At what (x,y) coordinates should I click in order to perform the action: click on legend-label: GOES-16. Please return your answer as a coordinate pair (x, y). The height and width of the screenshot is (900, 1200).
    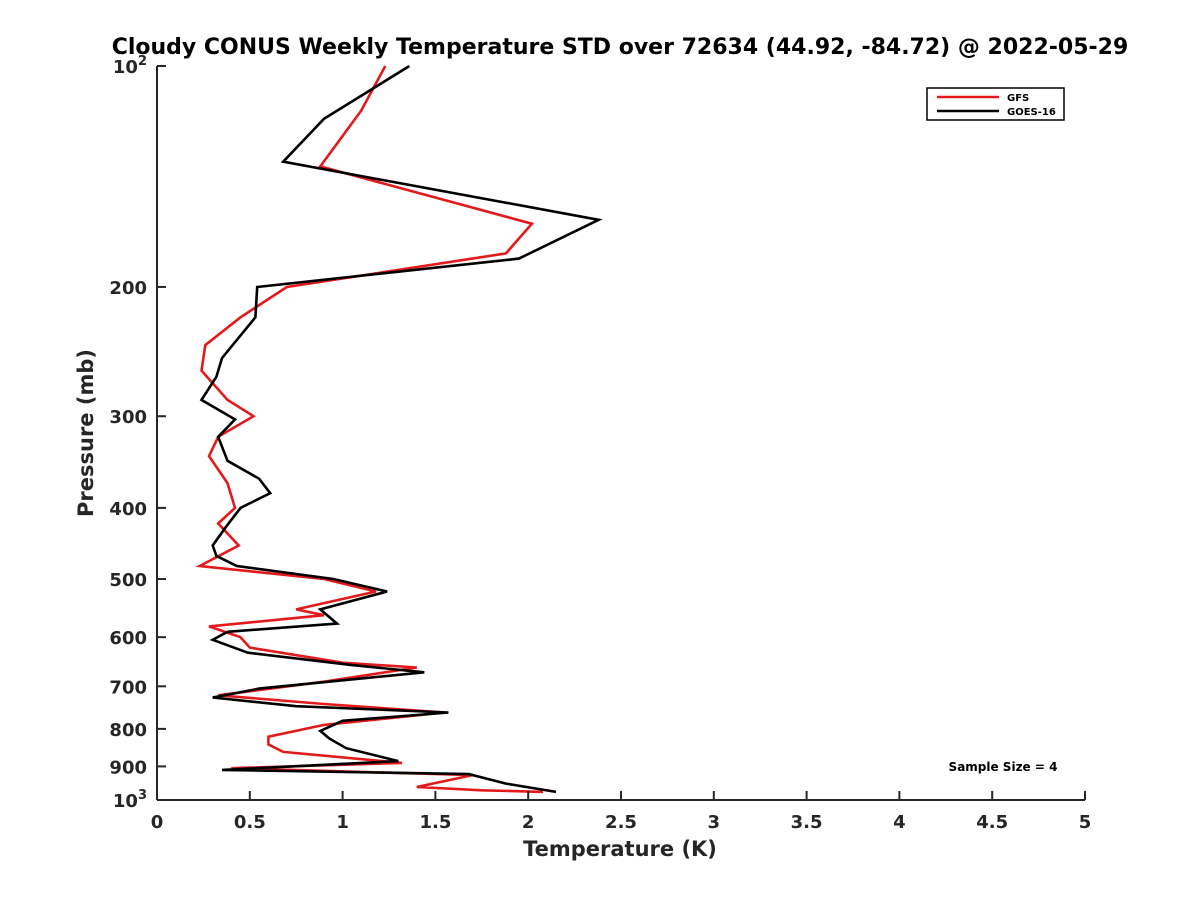
    Looking at the image, I should click on (1031, 112).